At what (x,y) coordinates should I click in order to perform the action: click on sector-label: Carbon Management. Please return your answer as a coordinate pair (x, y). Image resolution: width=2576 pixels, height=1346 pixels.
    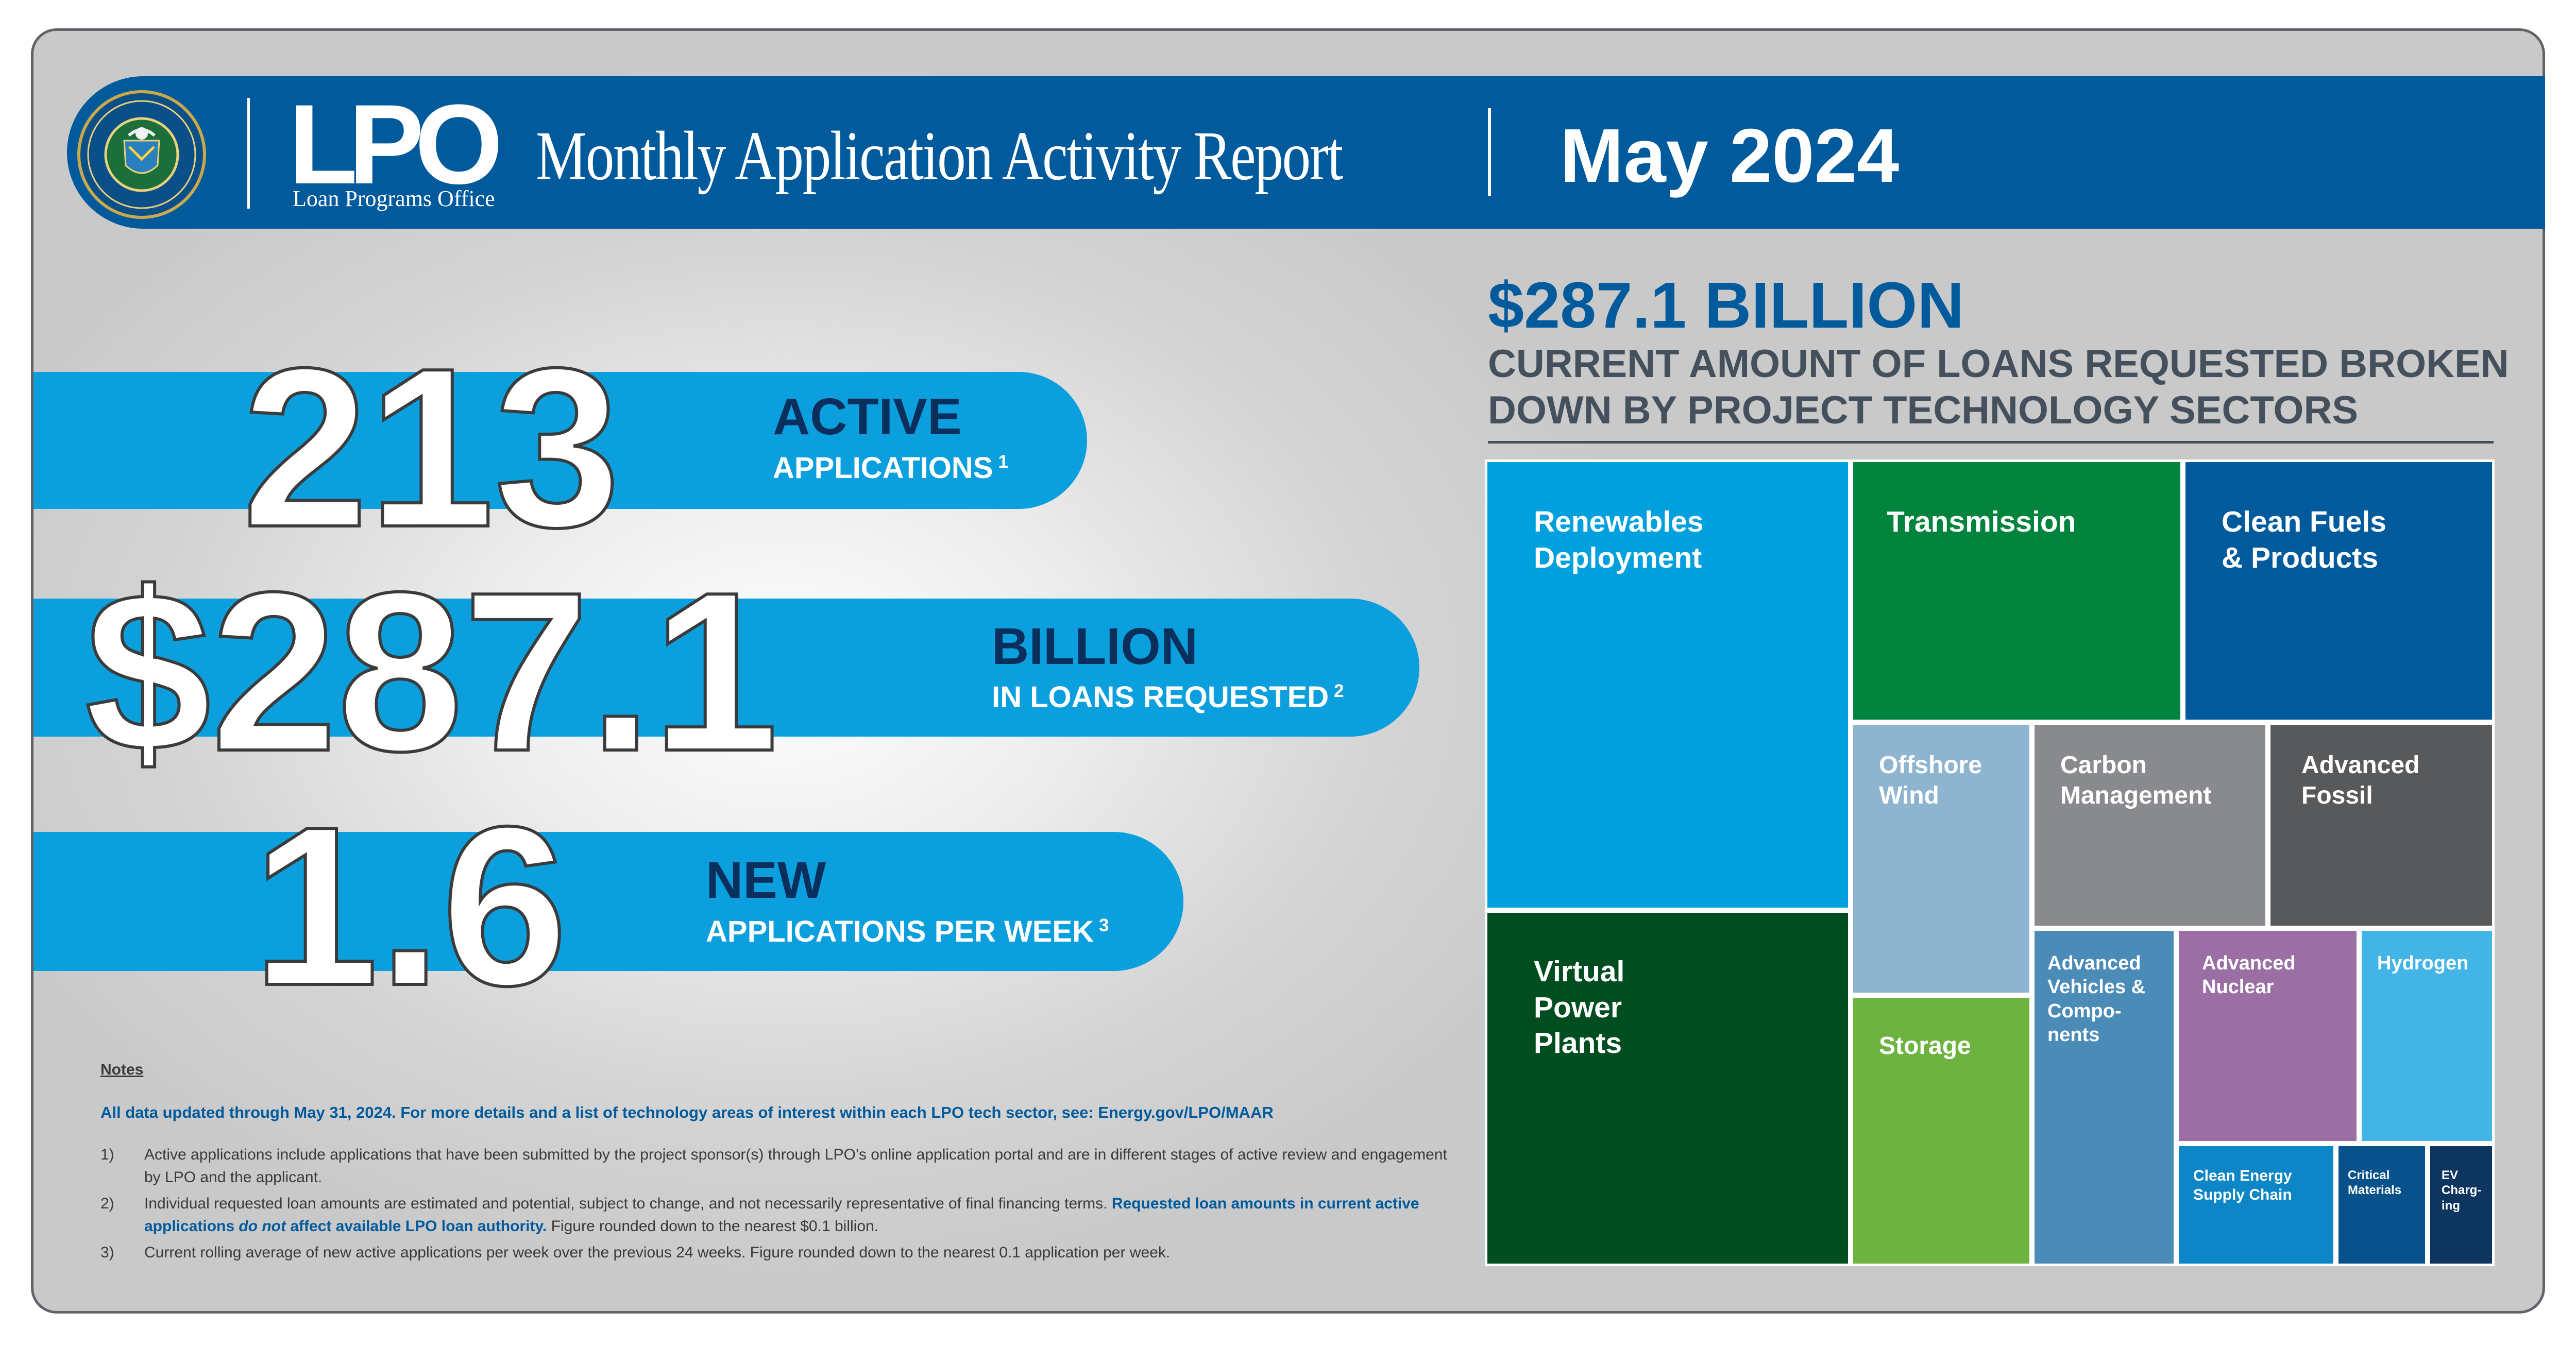
    Looking at the image, I should click on (2136, 781).